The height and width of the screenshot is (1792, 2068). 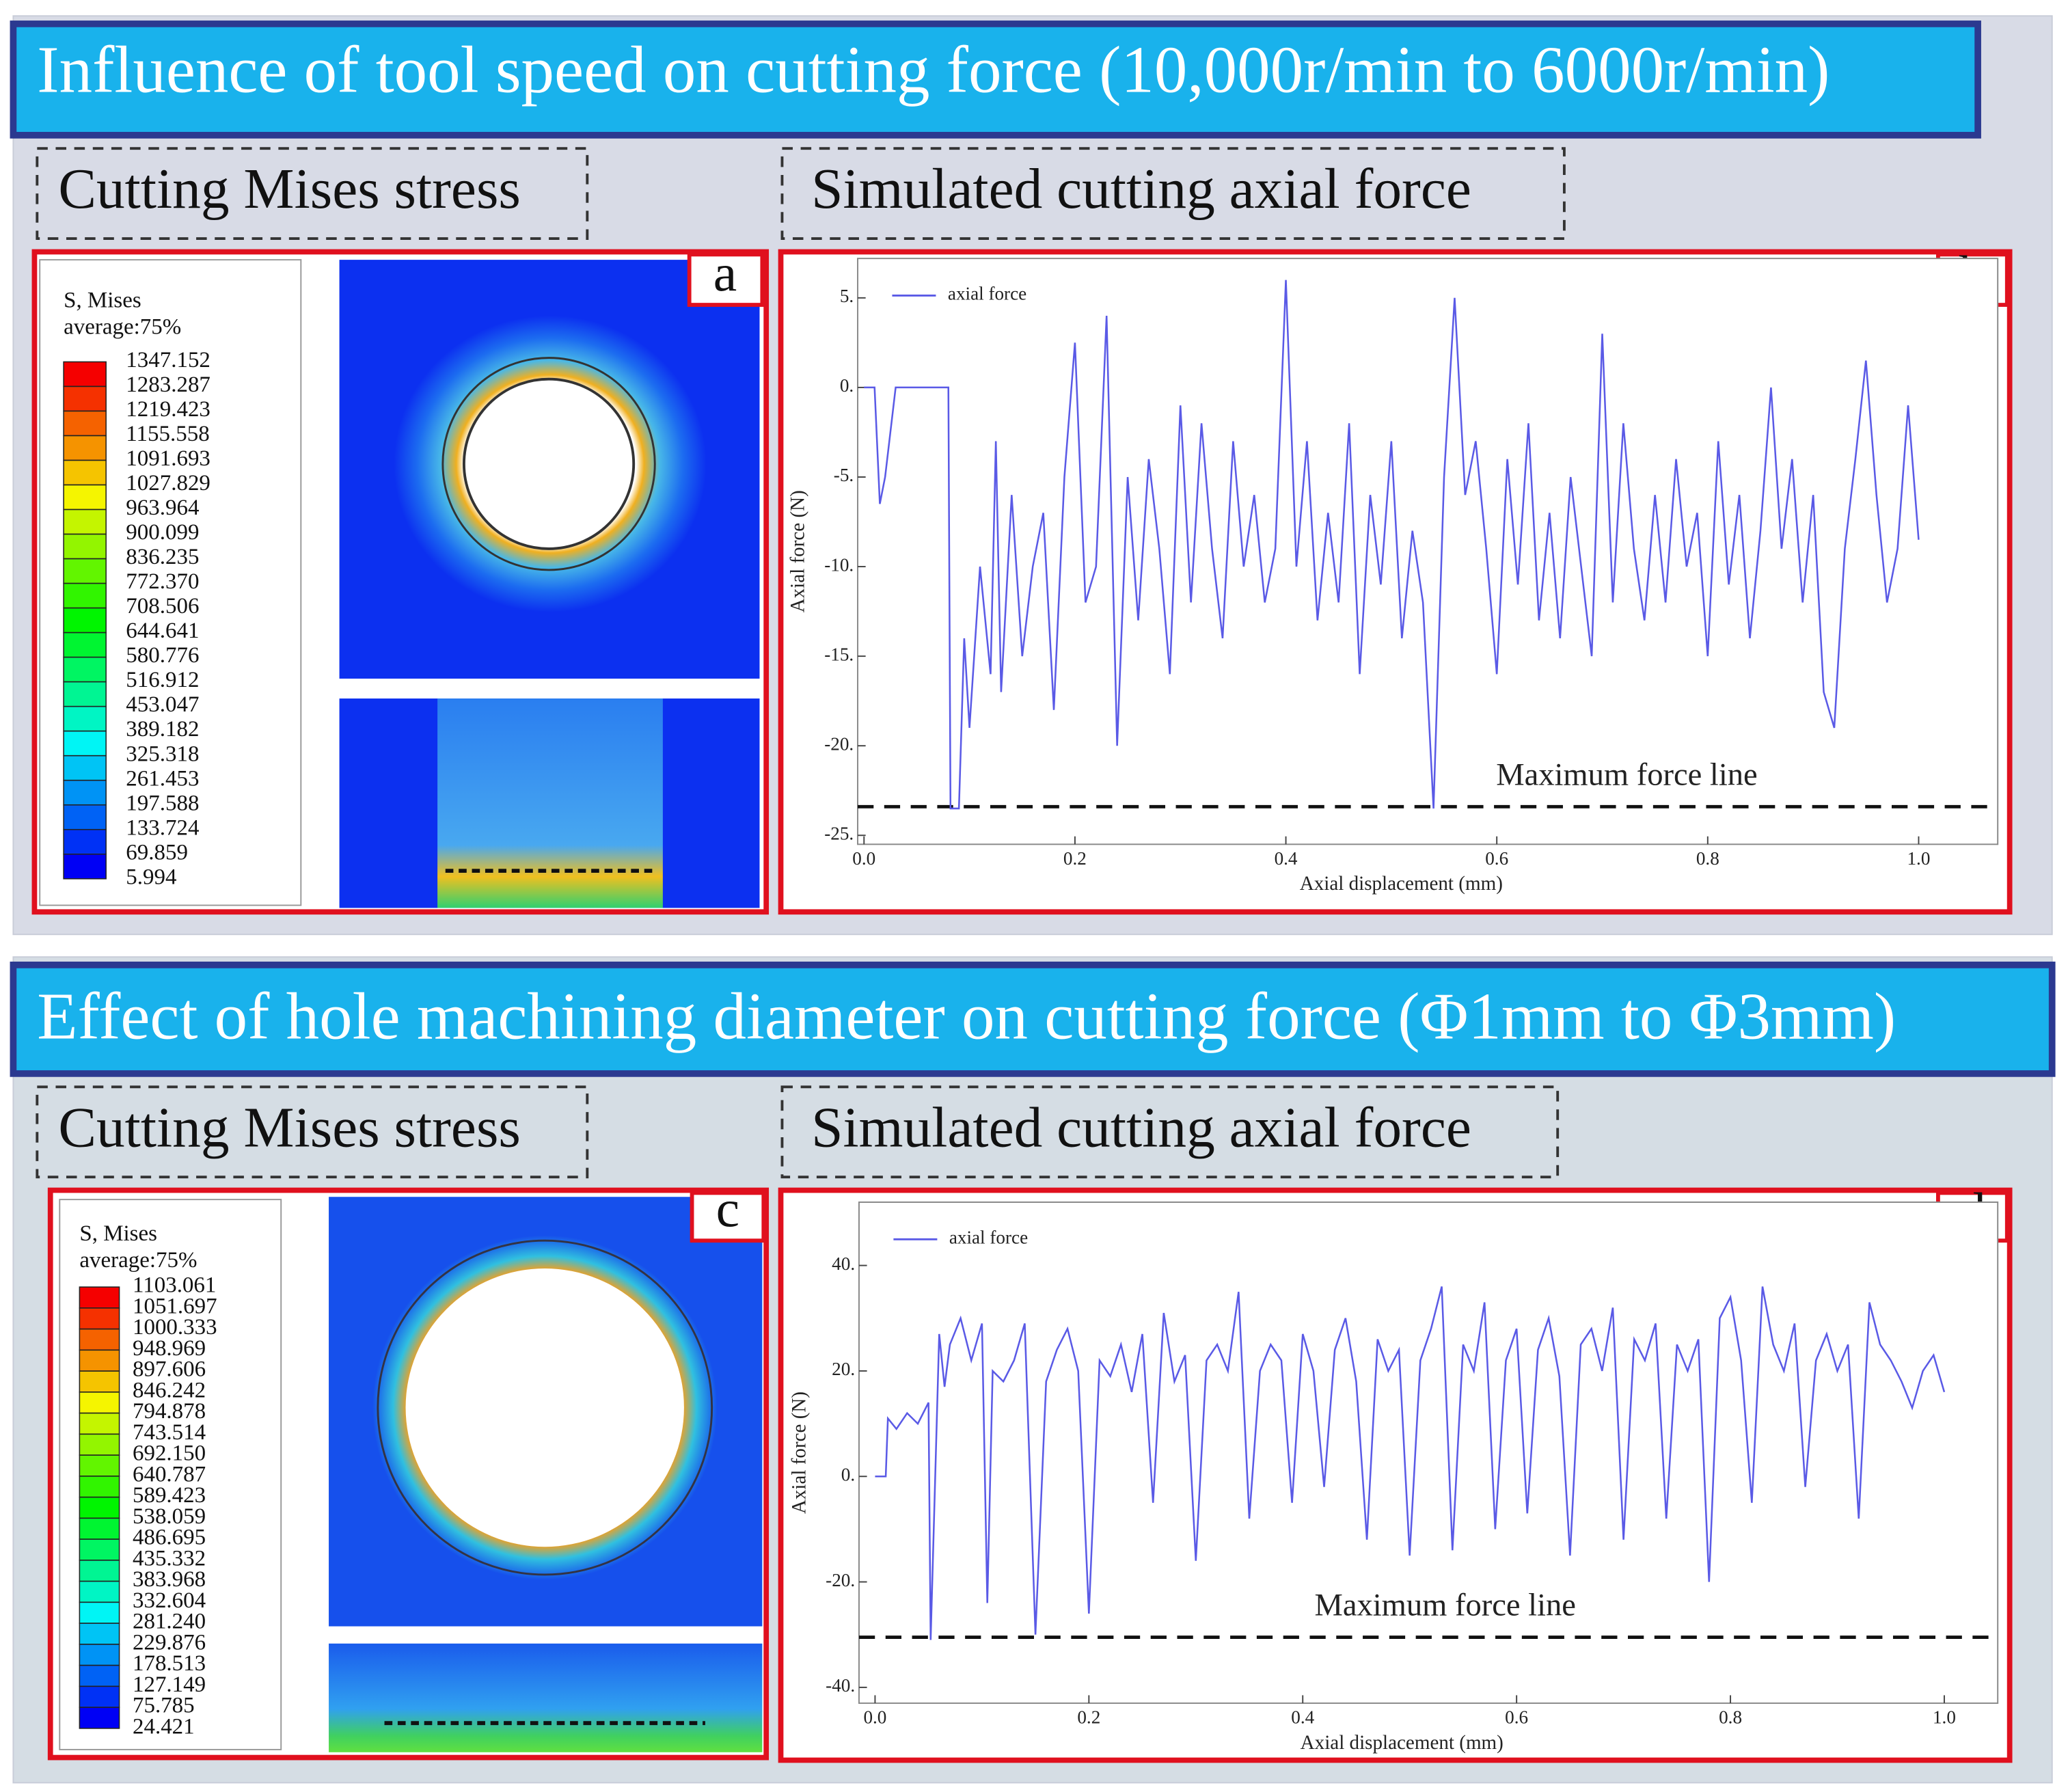 I want to click on colorbar-label: 1155.558, so click(x=167, y=434).